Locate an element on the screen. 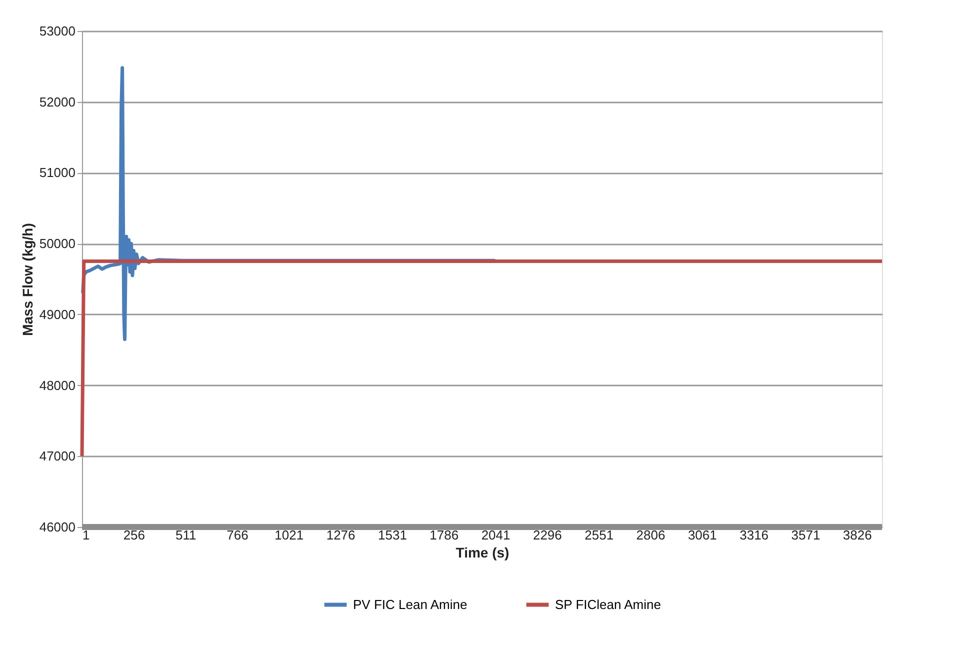  x-tick-label: 511 is located at coordinates (185, 535).